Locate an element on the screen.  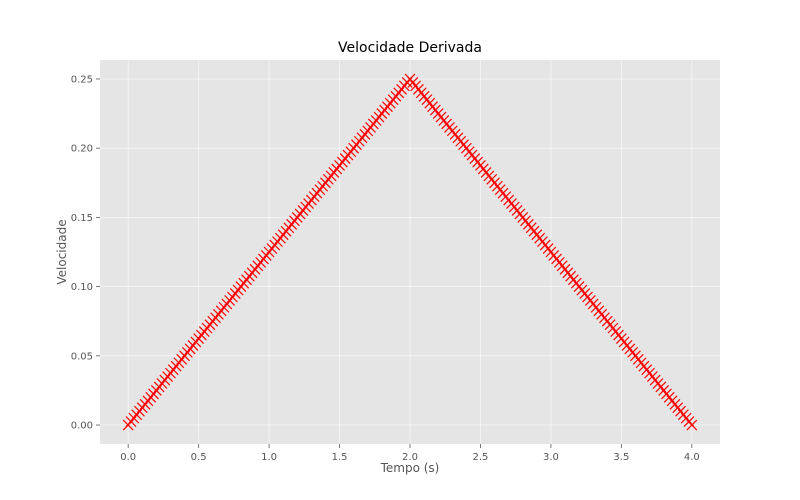
x-tick-label: 2.0 is located at coordinates (410, 457).